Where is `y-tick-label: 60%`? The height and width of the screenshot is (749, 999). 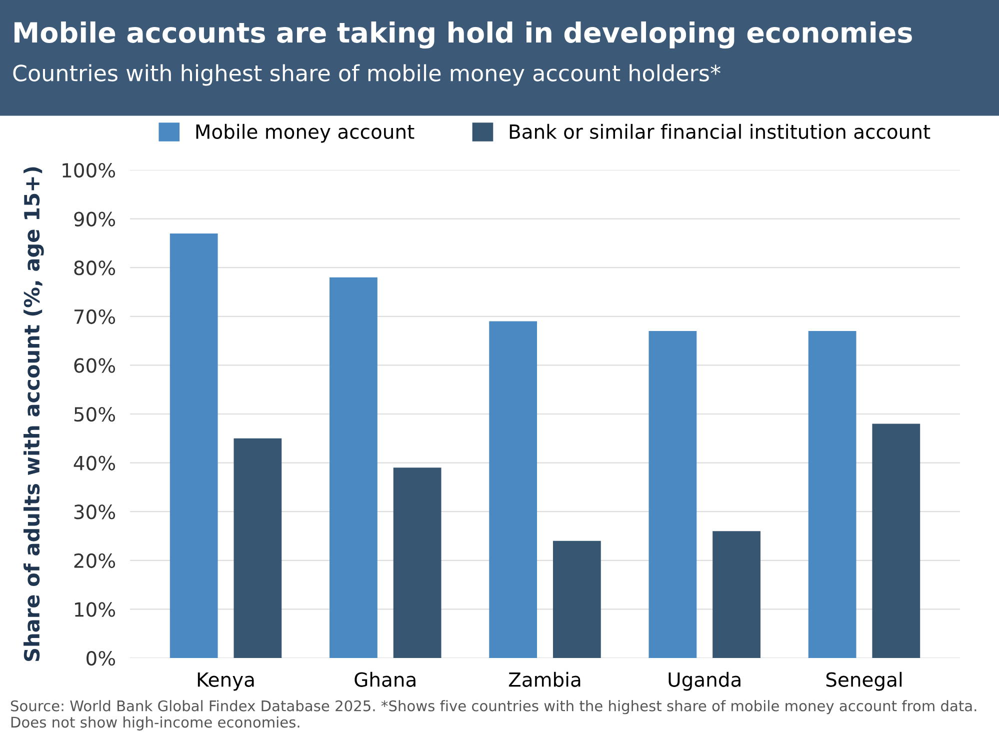 y-tick-label: 60% is located at coordinates (95, 365).